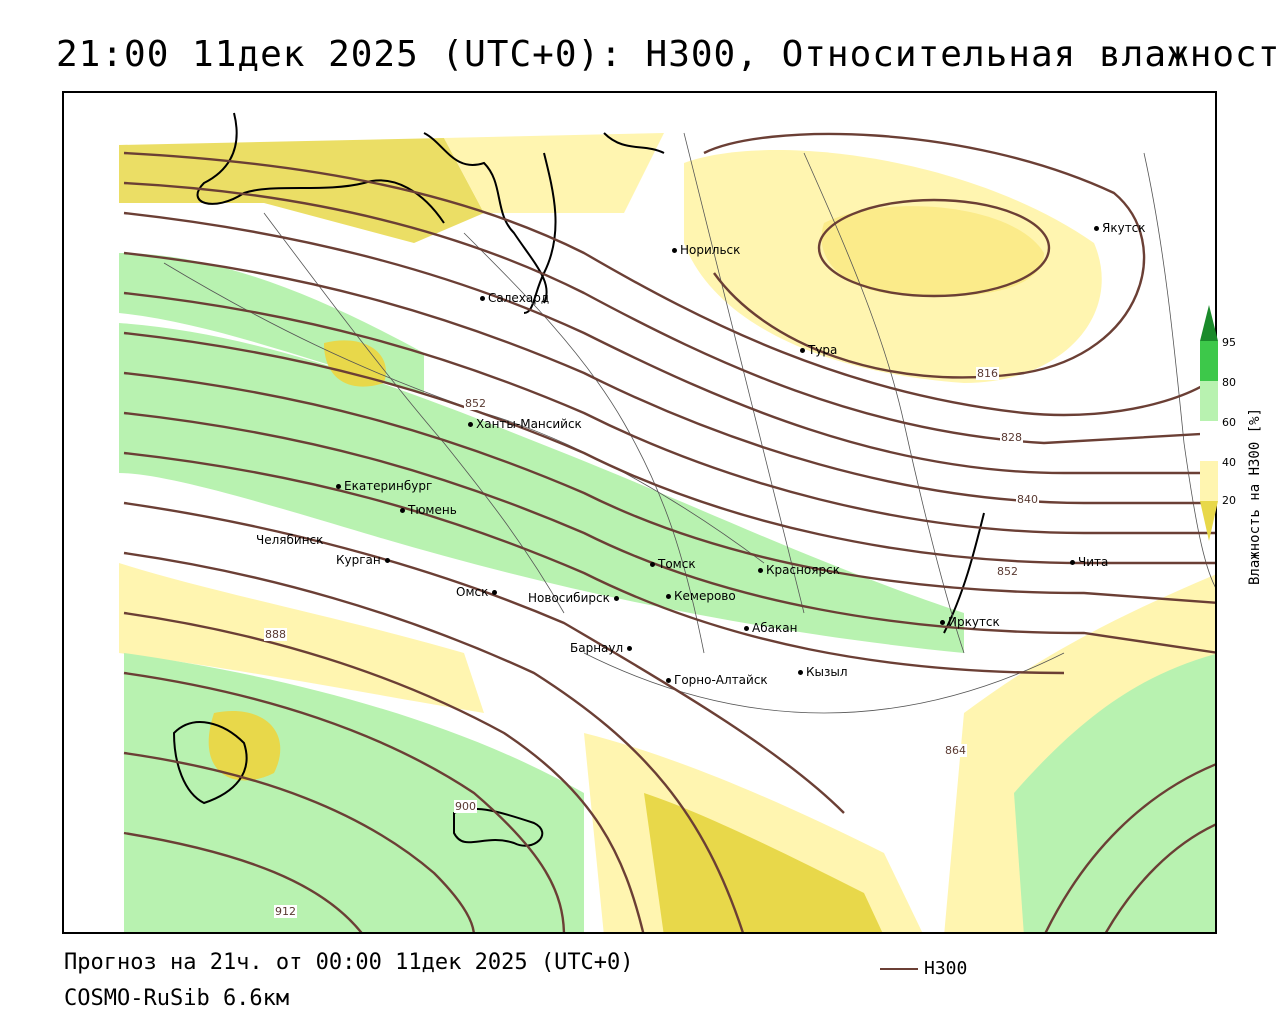  What do you see at coordinates (364, 560) in the screenshot?
I see `city-label: Курган` at bounding box center [364, 560].